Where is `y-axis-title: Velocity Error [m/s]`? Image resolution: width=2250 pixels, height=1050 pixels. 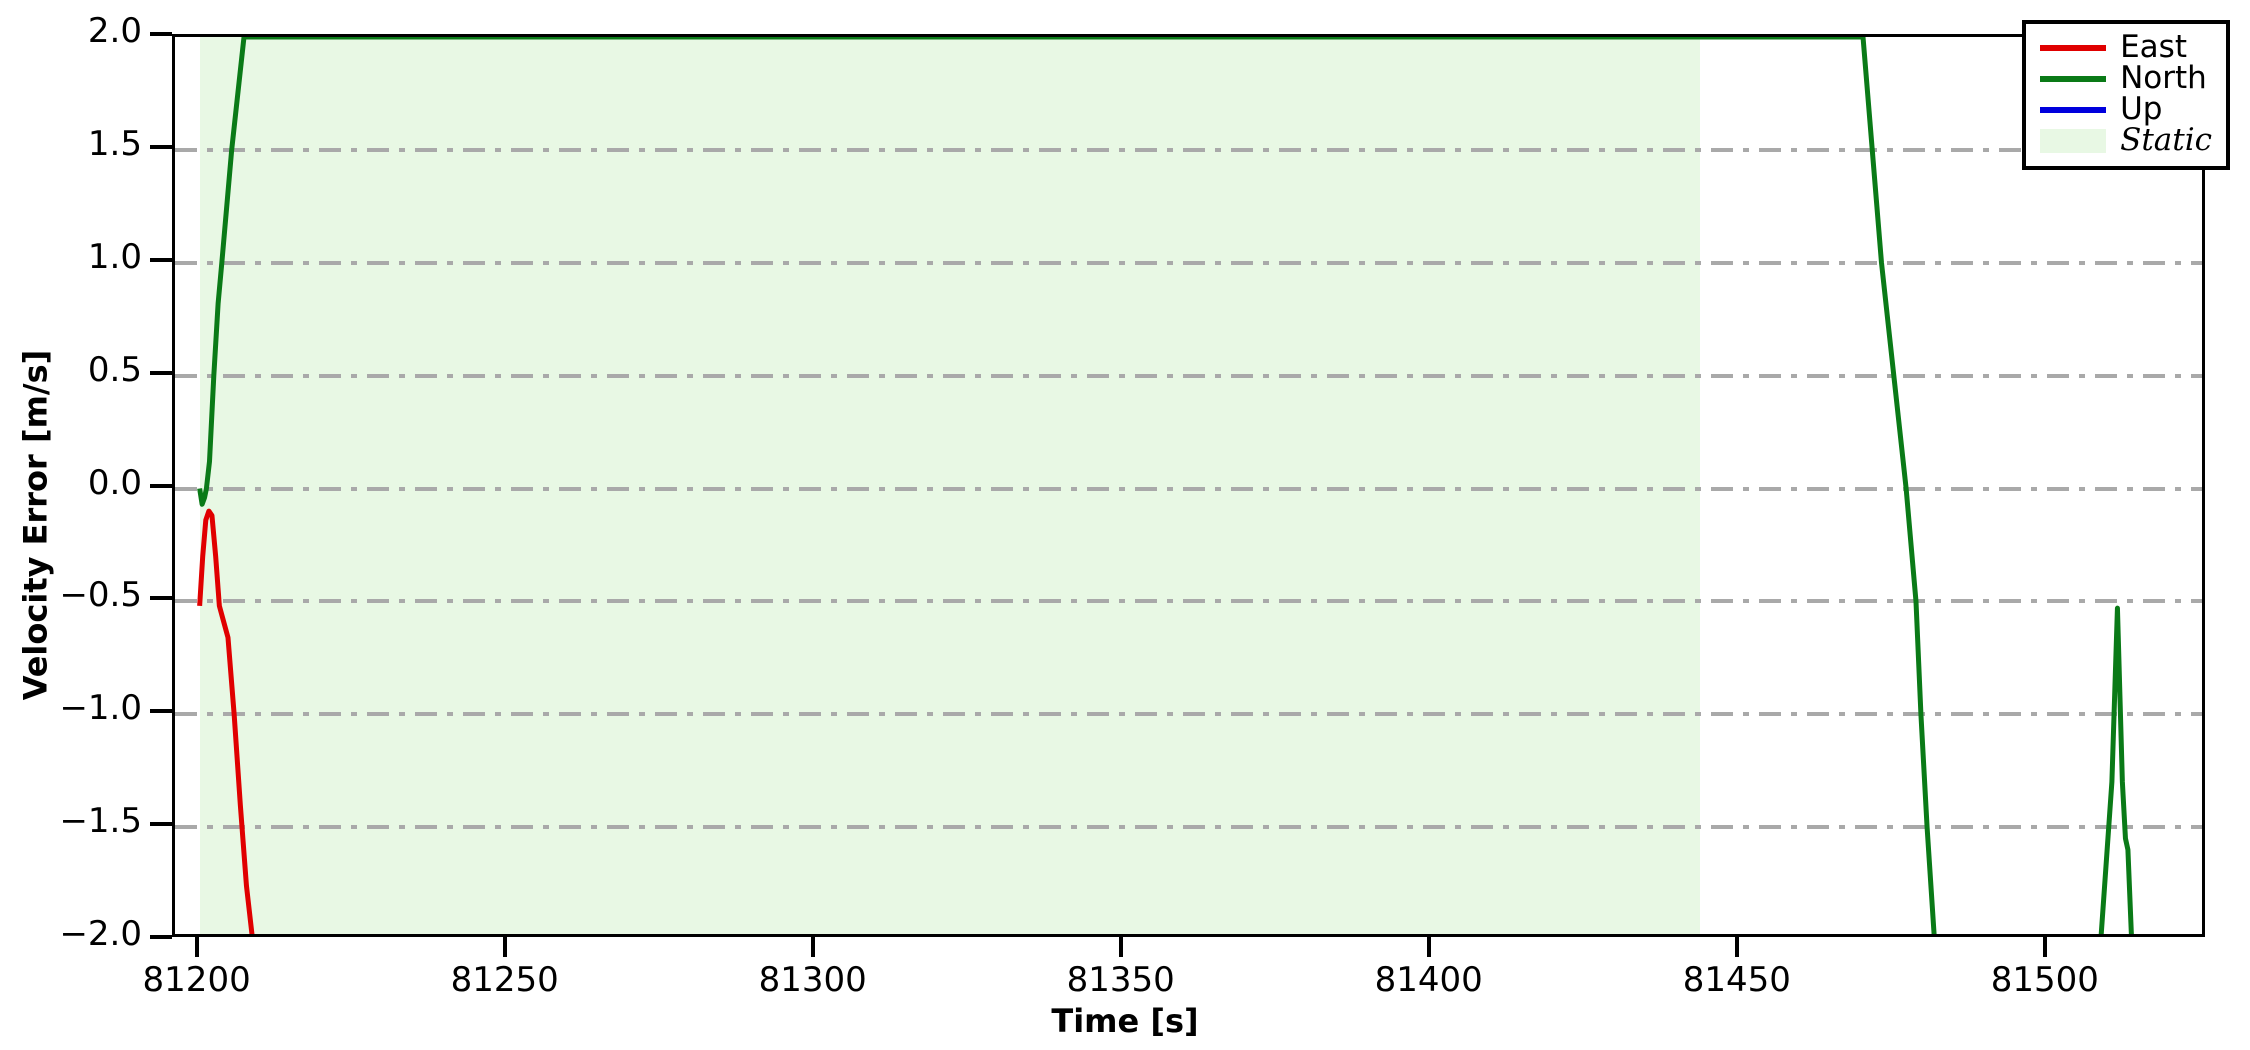
y-axis-title: Velocity Error [m/s] is located at coordinates (35, 525).